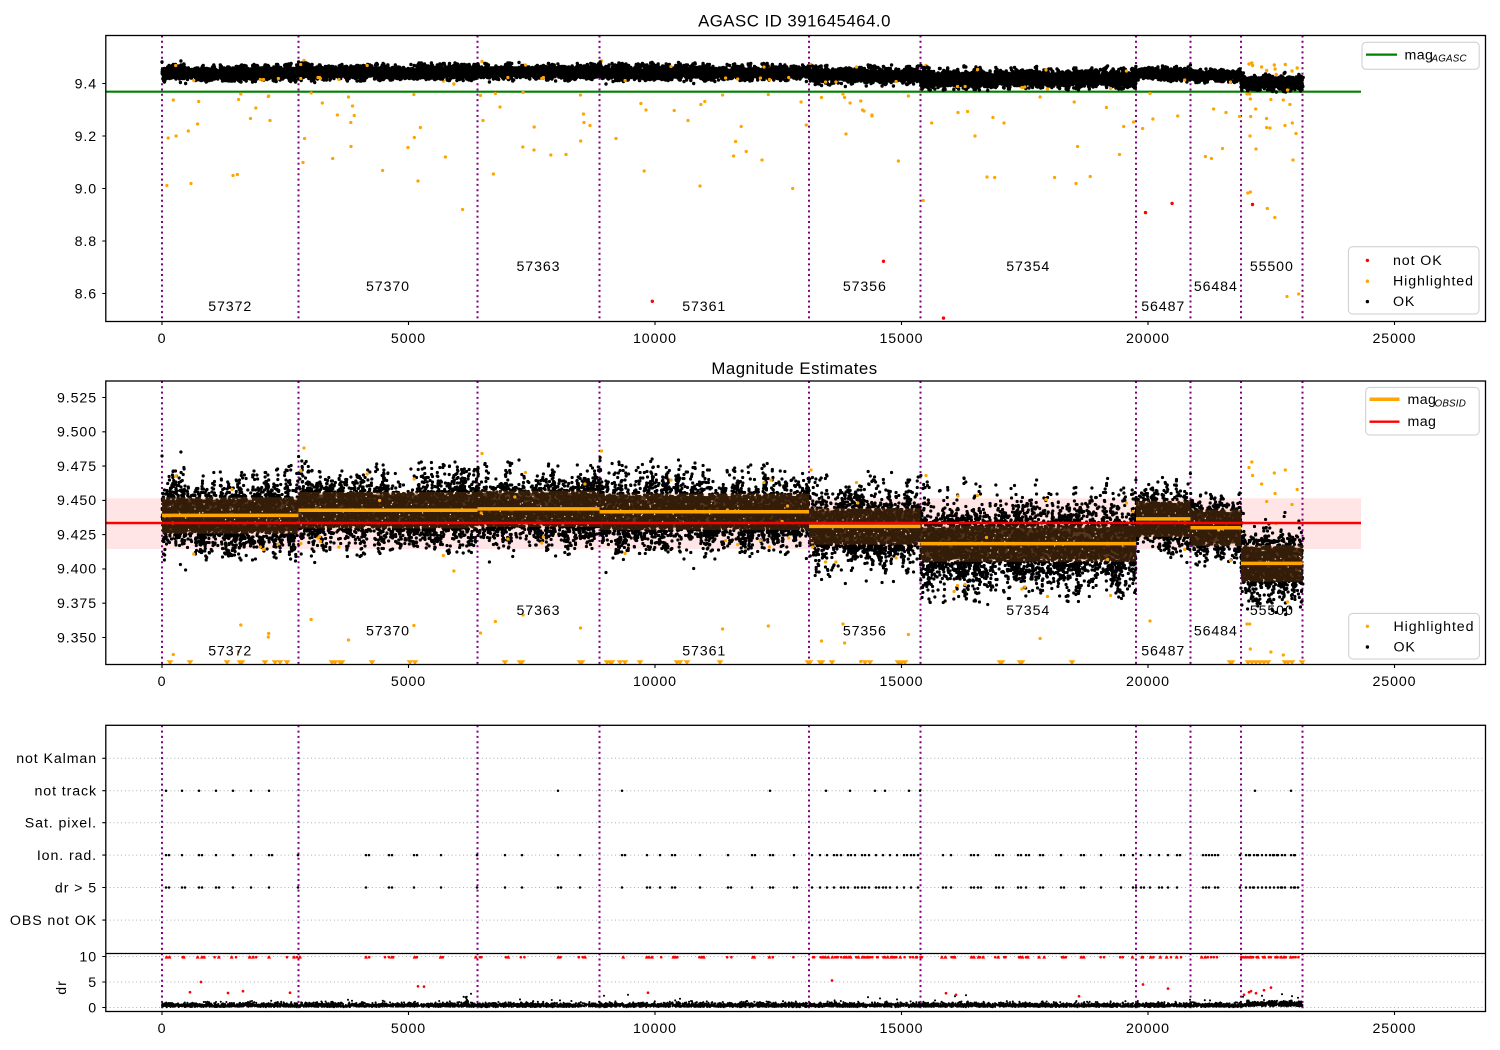  I want to click on svg-text: 9.350, so click(77, 638).